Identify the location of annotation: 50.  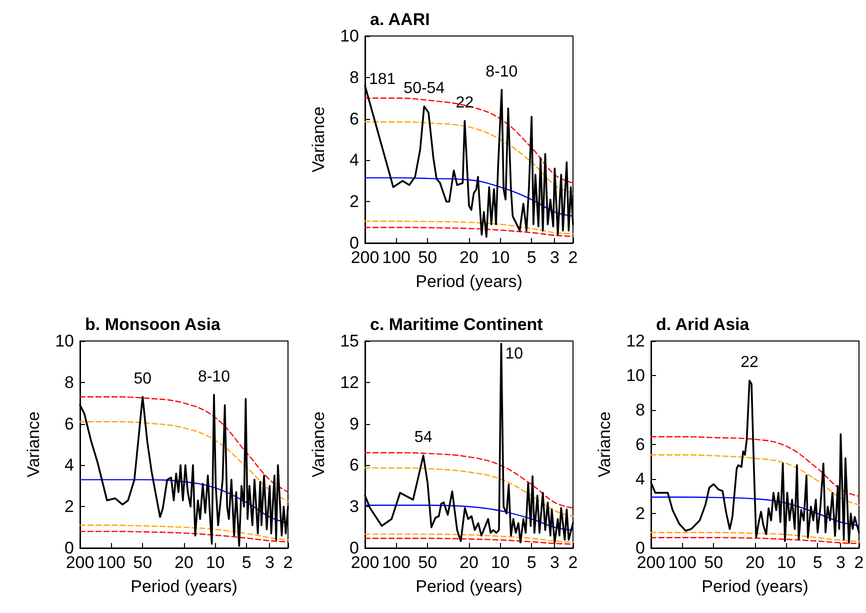
(143, 379).